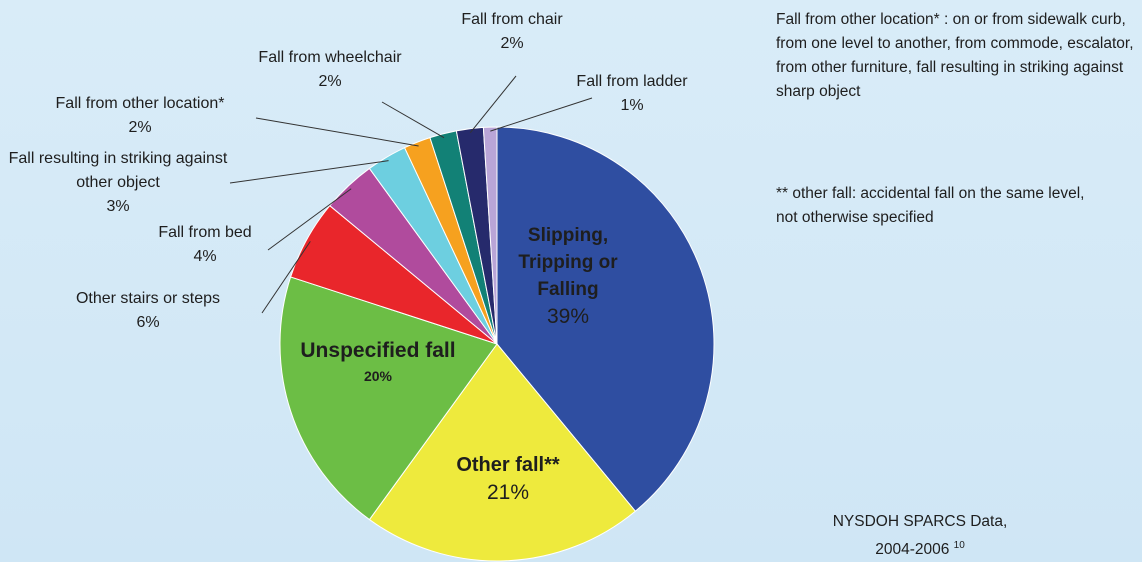  Describe the element at coordinates (508, 492) in the screenshot. I see `value-label: 21%` at that location.